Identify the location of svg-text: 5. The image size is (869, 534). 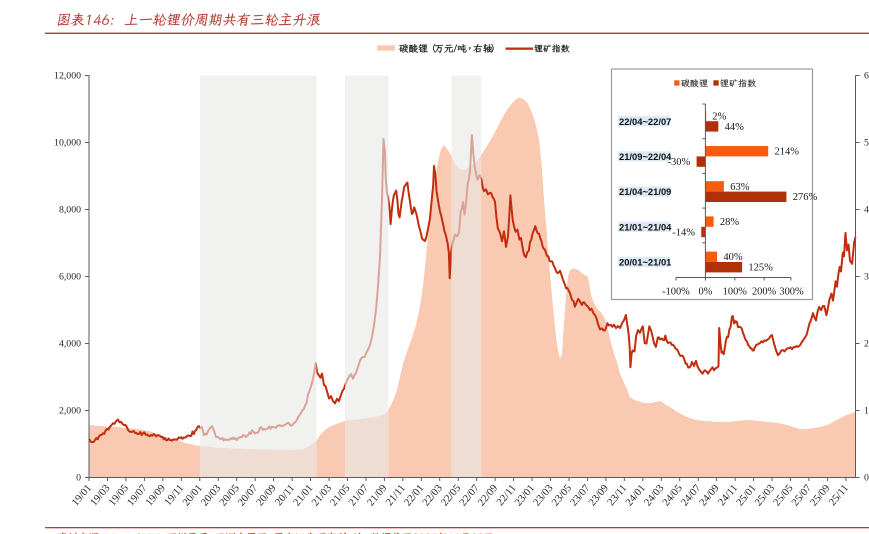
(866, 143).